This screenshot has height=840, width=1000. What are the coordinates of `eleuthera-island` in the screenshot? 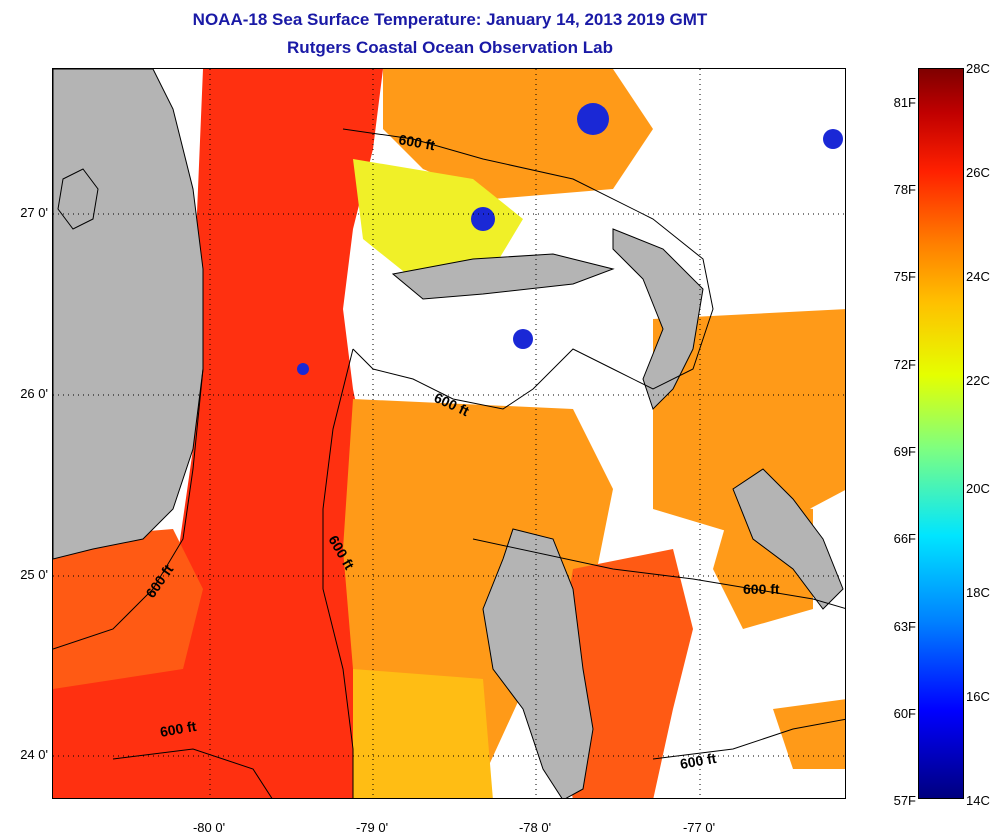 It's located at (788, 539).